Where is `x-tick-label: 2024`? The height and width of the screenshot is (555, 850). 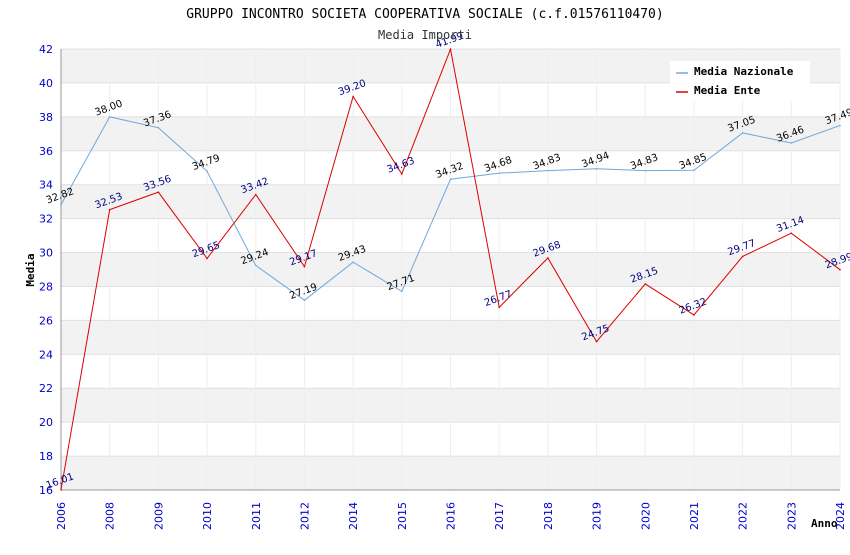 x-tick-label: 2024 is located at coordinates (840, 516).